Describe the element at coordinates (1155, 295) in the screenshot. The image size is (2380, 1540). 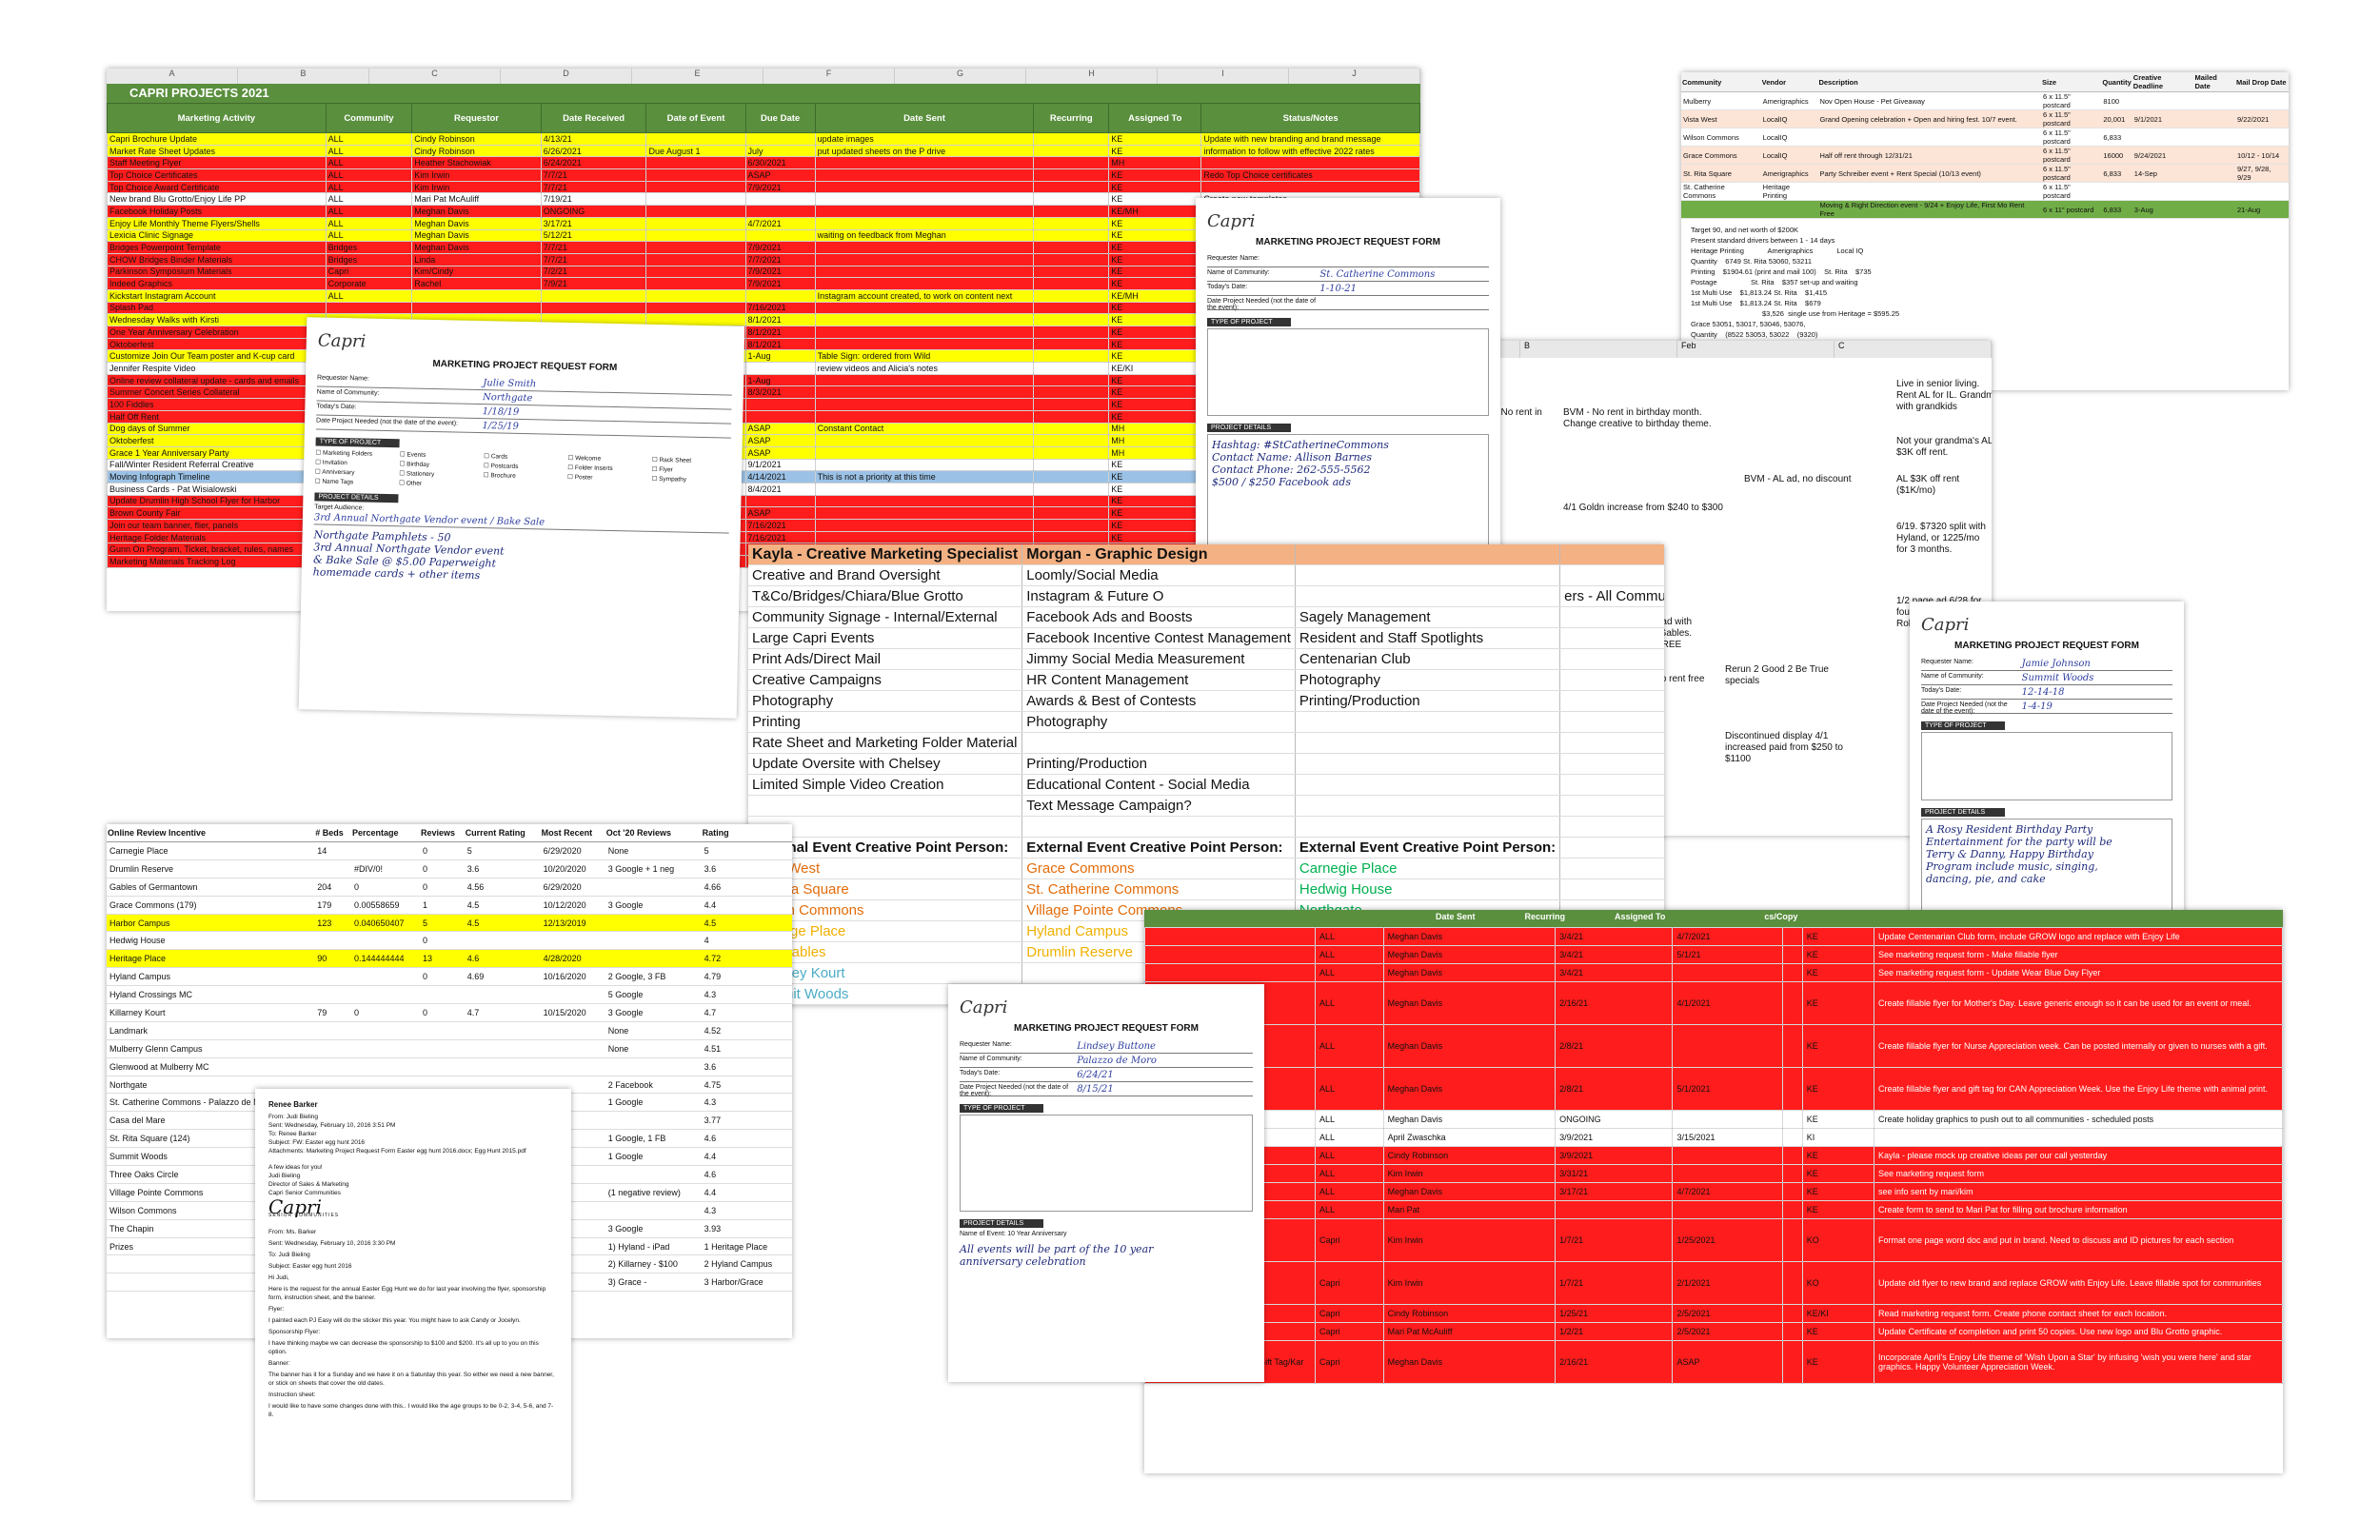
I see `project-cell: KE/MH` at that location.